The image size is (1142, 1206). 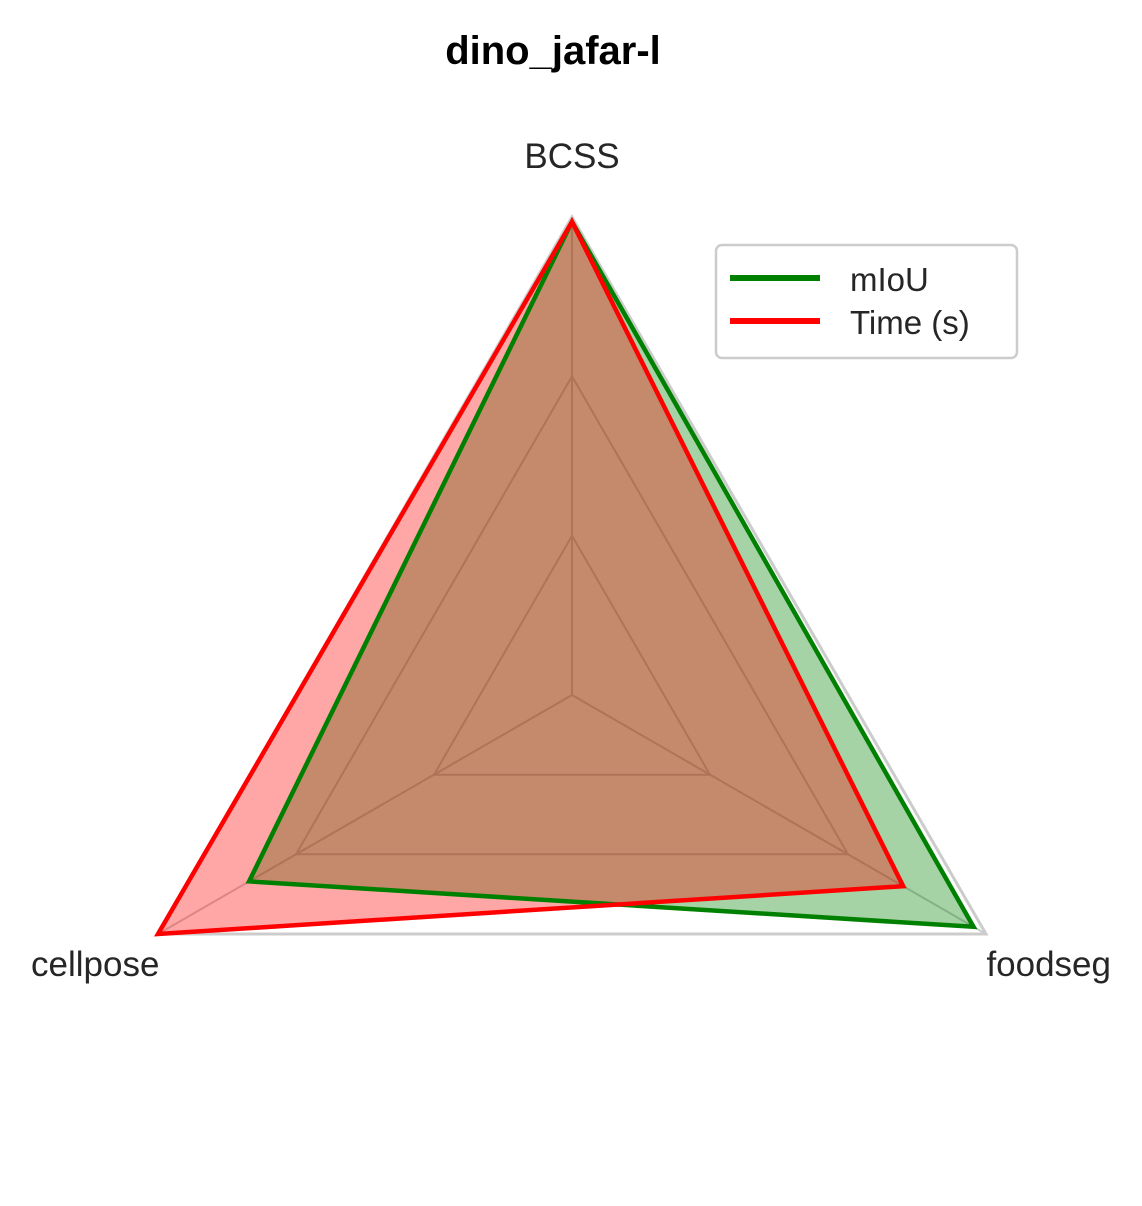 I want to click on axis-label-cellpose: cellpose, so click(x=95, y=964).